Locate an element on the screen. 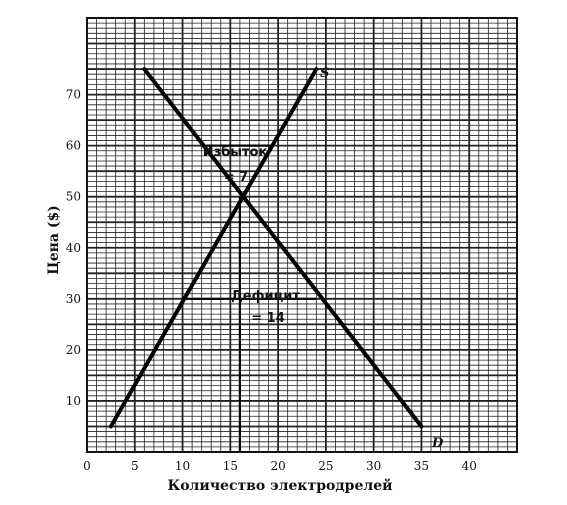  y-tick-label: 40 is located at coordinates (73, 248).